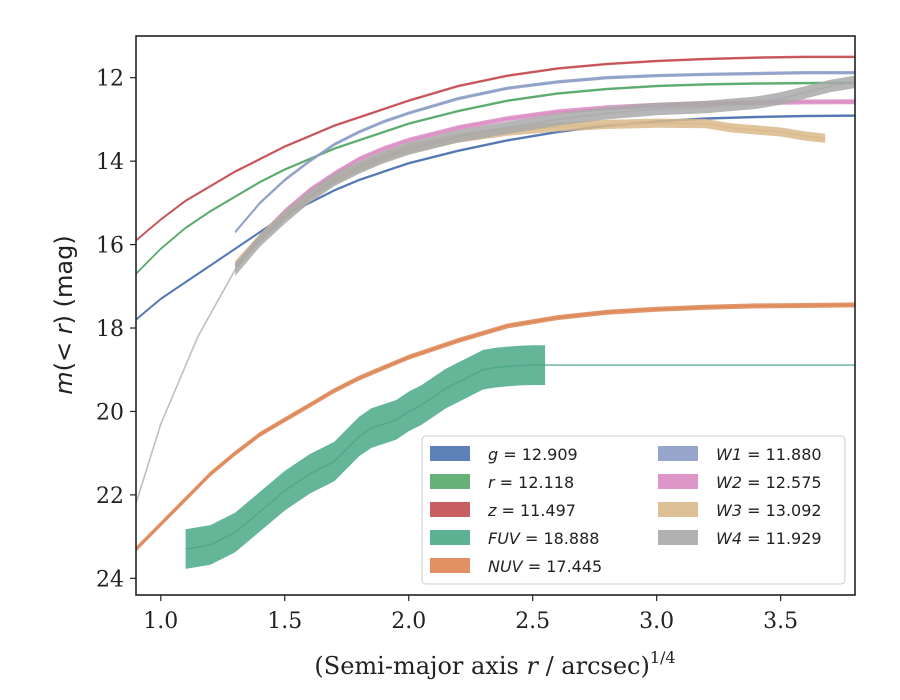 The image size is (900, 700). Describe the element at coordinates (531, 482) in the screenshot. I see `legend-label: r = 12.118` at that location.